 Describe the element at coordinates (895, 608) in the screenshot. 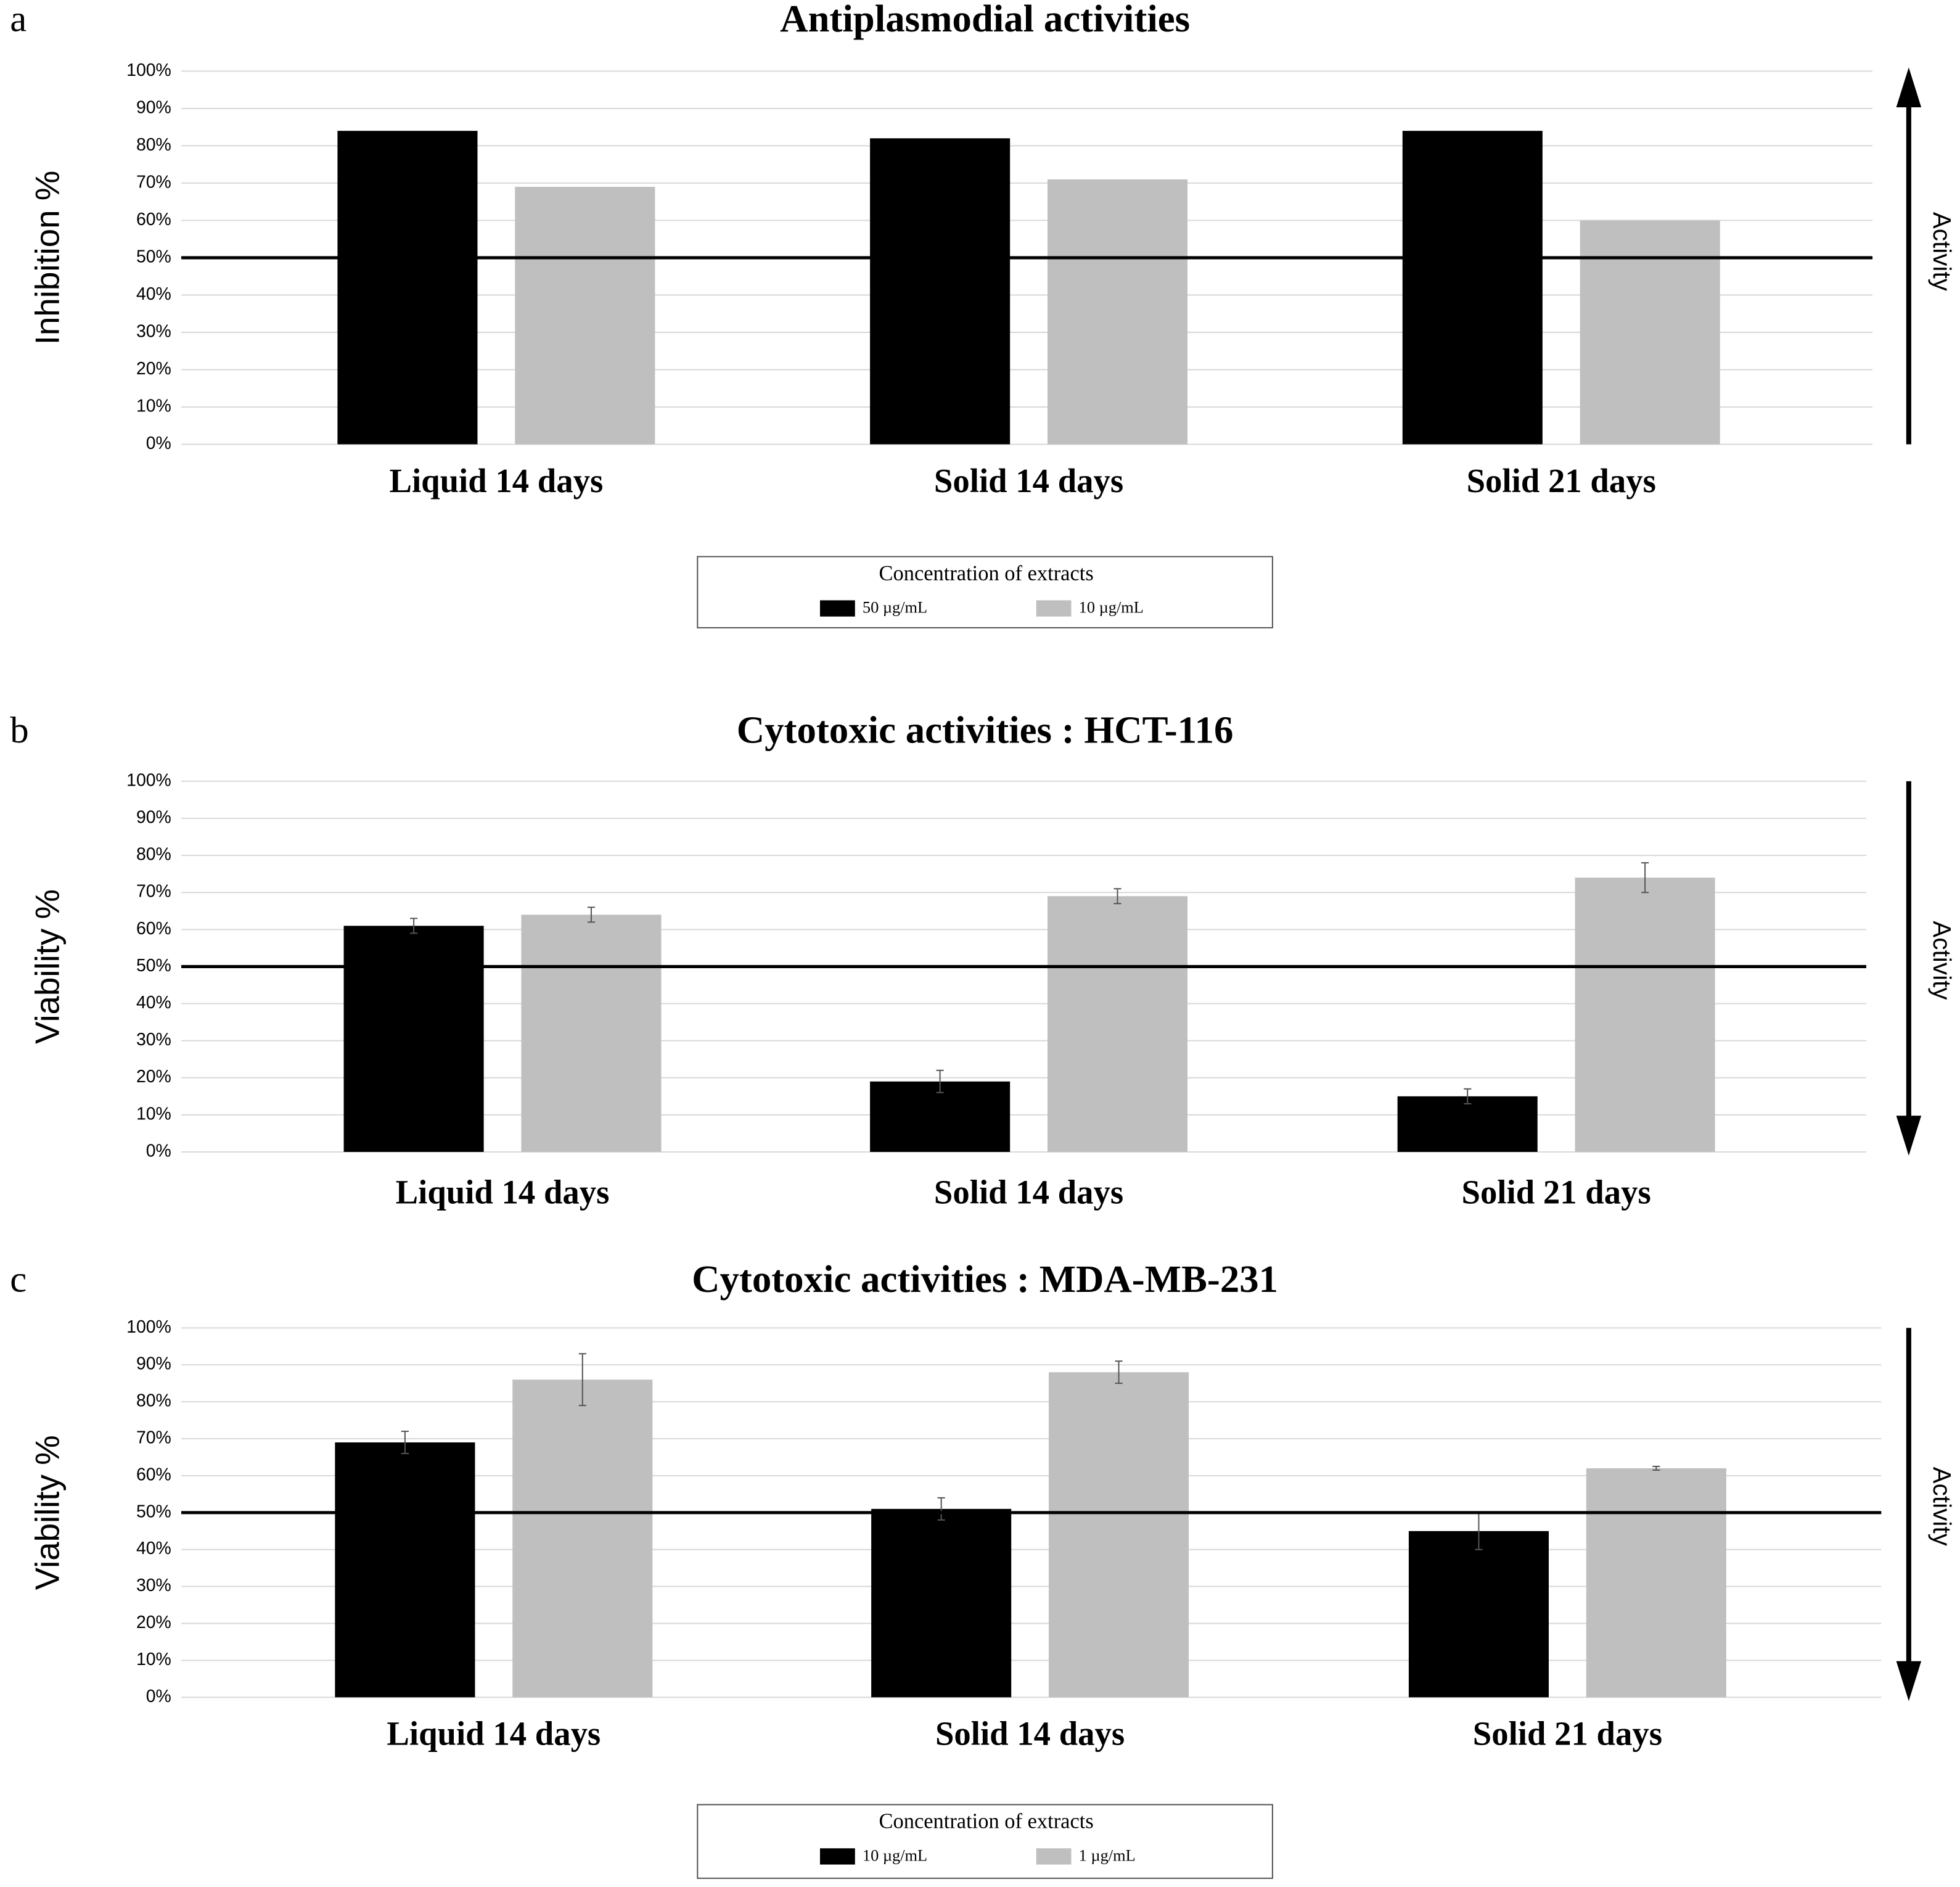

I see `legend-label: 50 µg/mL` at that location.